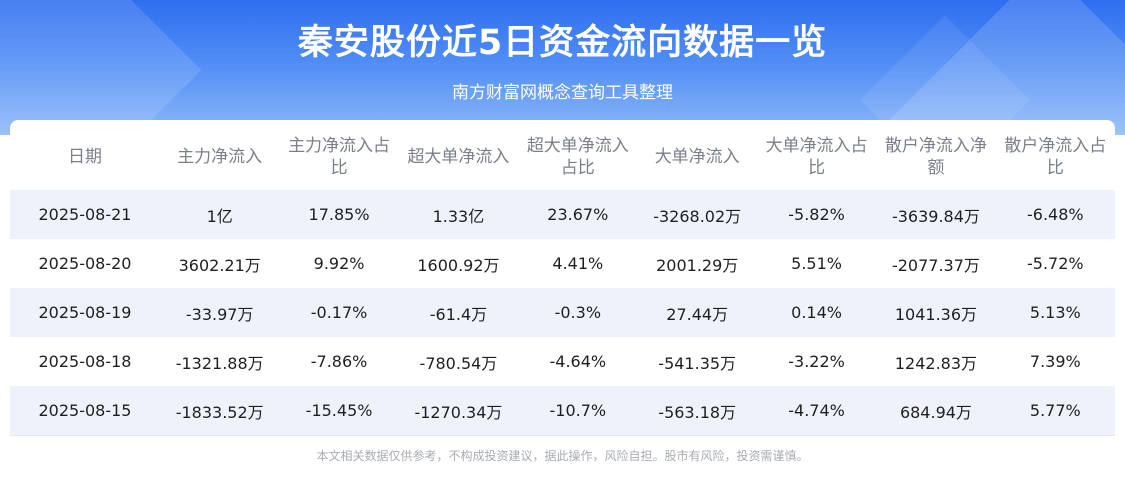 This screenshot has width=1125, height=500. I want to click on table-cell: 1.33亿, so click(458, 214).